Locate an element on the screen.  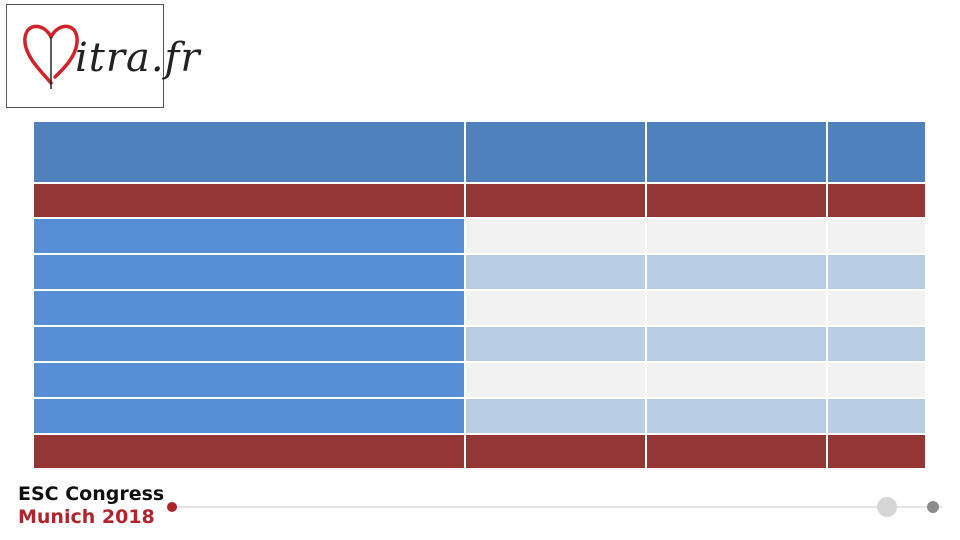
congress-title: ESC Congress is located at coordinates (91, 494).